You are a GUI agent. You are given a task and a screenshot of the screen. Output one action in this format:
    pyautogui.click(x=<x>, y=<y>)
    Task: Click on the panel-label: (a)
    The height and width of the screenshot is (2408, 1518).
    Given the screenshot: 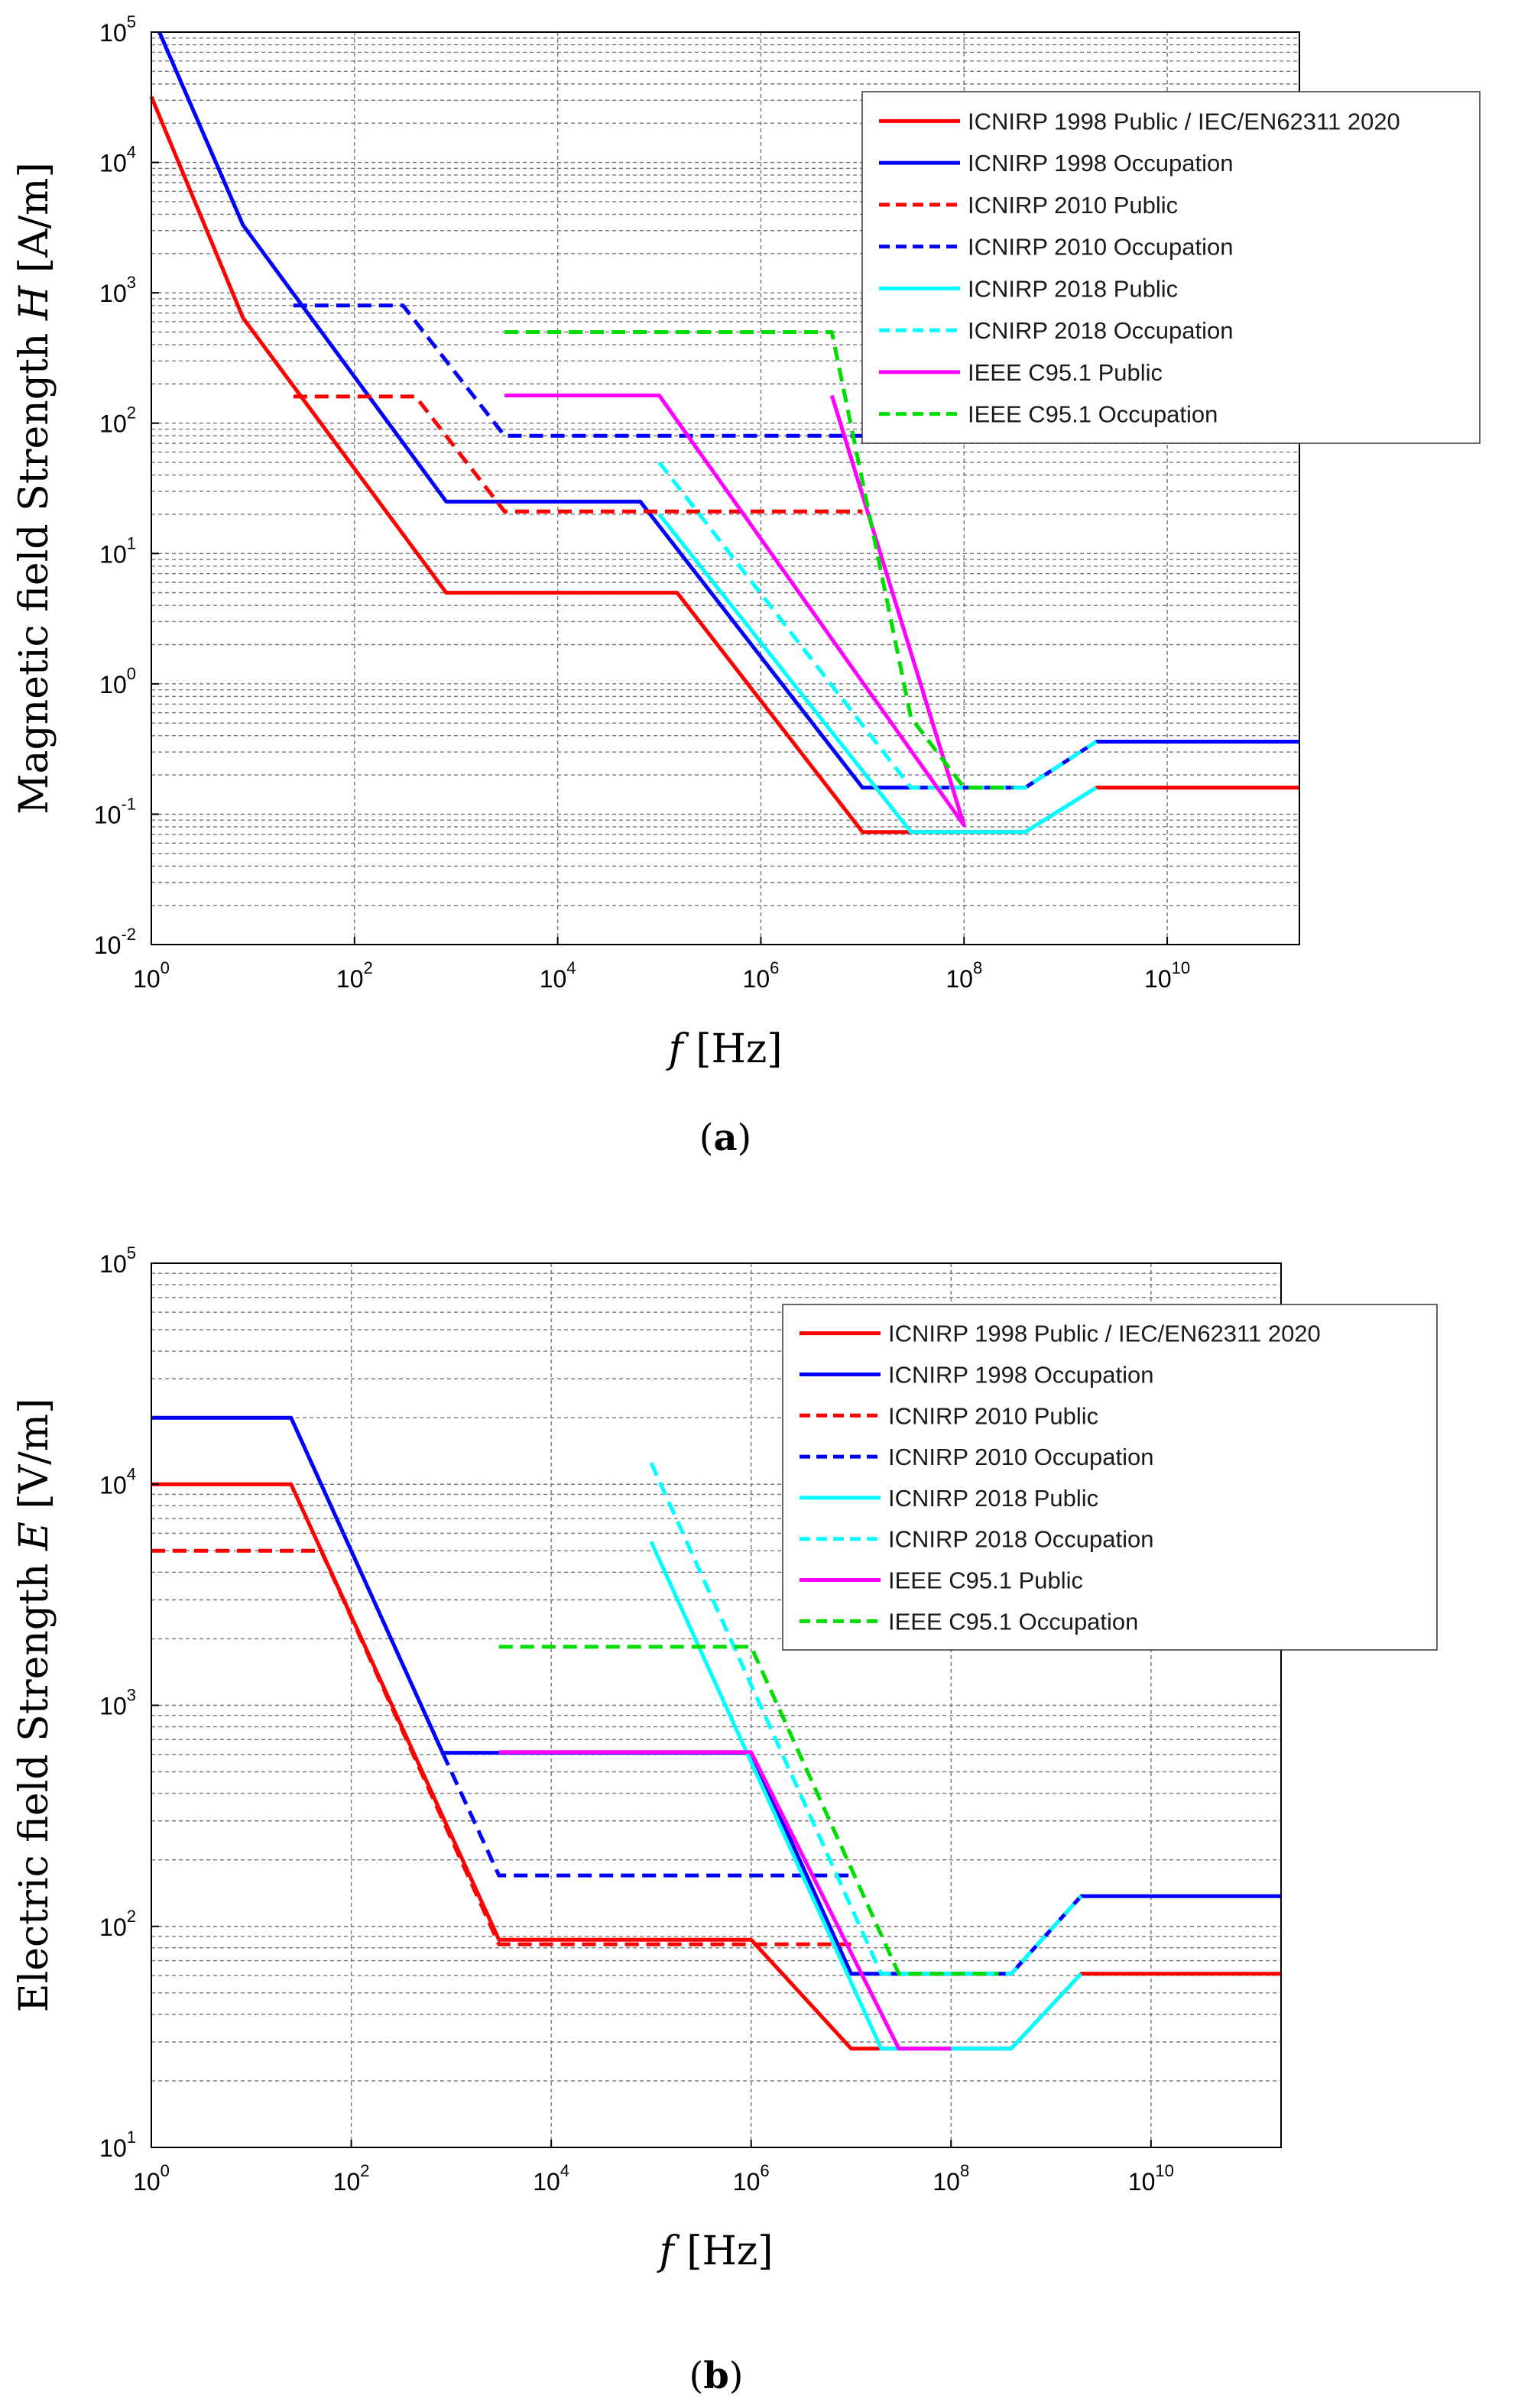 What is the action you would take?
    pyautogui.click(x=725, y=1137)
    